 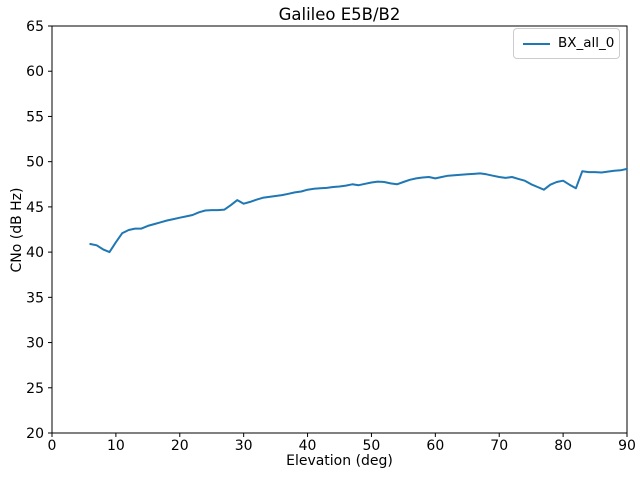 I want to click on y-tick-label: 25, so click(x=35, y=389).